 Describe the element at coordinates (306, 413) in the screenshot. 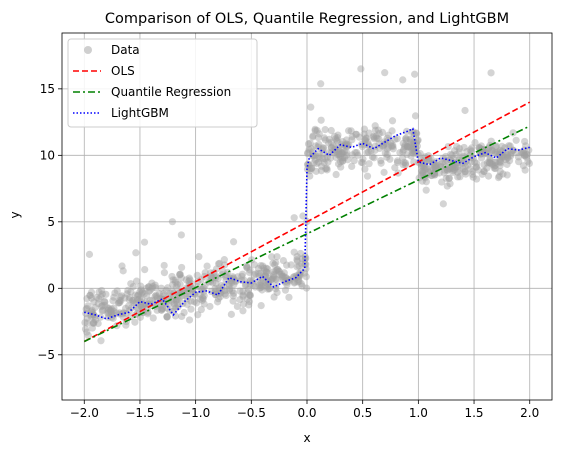

I see `x-tick-label: 0.0` at that location.